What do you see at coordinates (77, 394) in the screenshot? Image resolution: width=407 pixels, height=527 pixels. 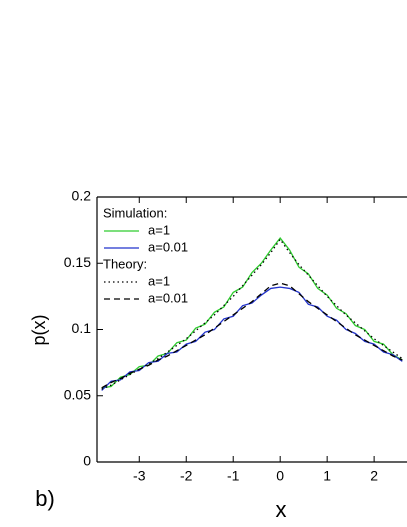 I see `y-tick-label: 0.05` at bounding box center [77, 394].